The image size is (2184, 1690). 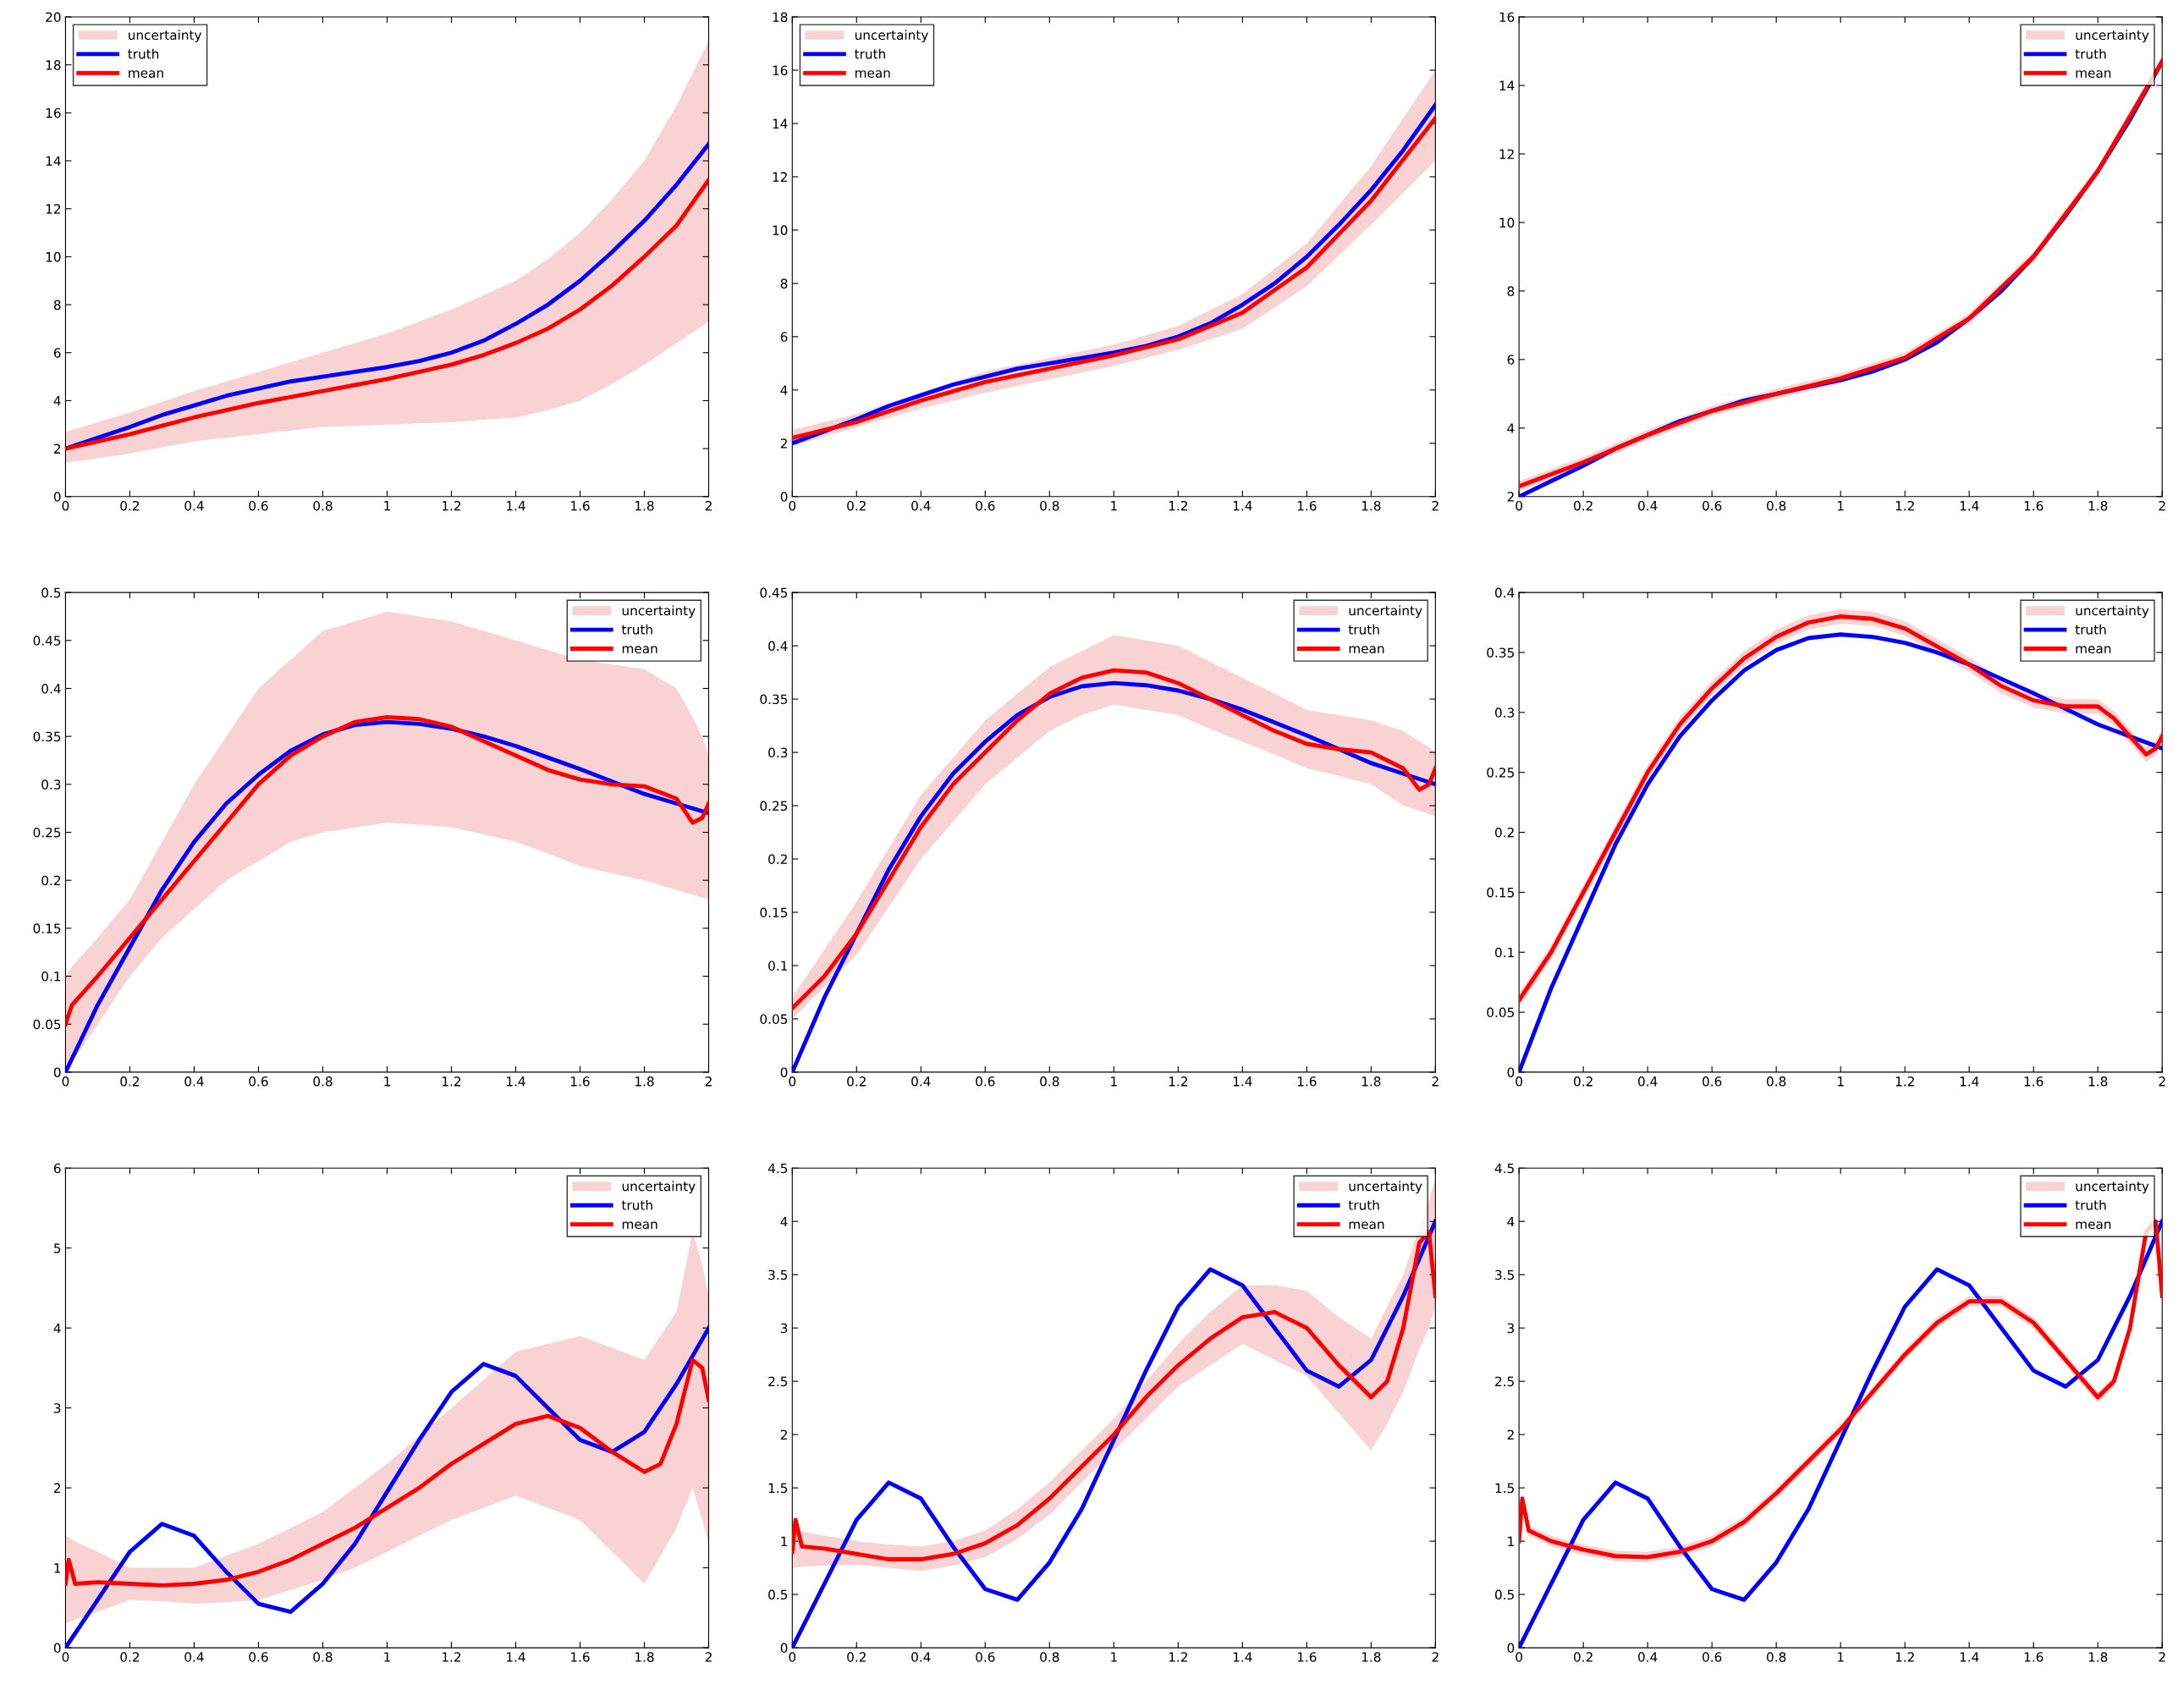 What do you see at coordinates (778, 1275) in the screenshot?
I see `y-tick-label: 3.5` at bounding box center [778, 1275].